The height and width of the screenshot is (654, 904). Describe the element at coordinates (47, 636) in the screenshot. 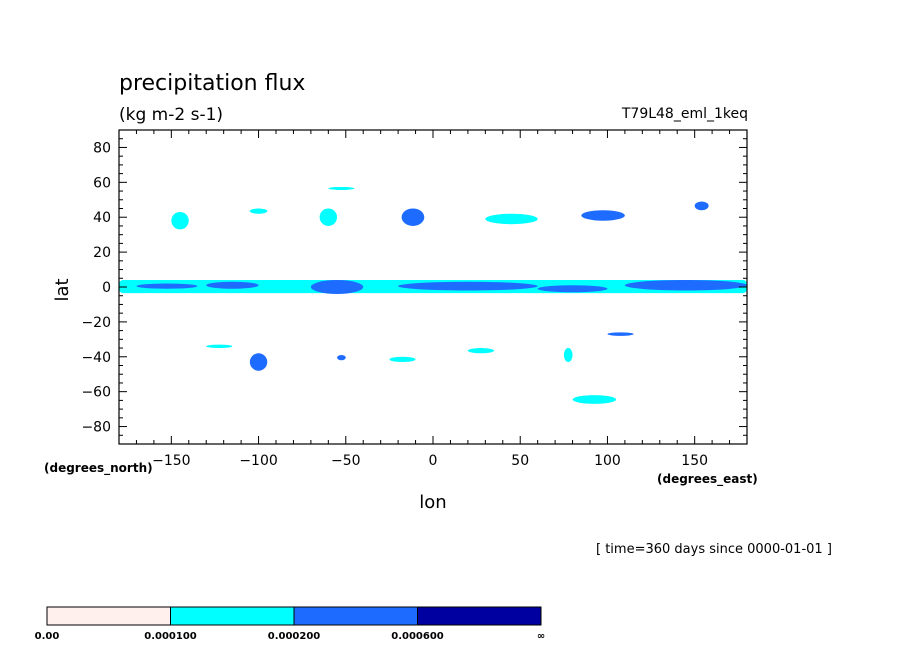

I see `colorbar-label: 0.00` at that location.